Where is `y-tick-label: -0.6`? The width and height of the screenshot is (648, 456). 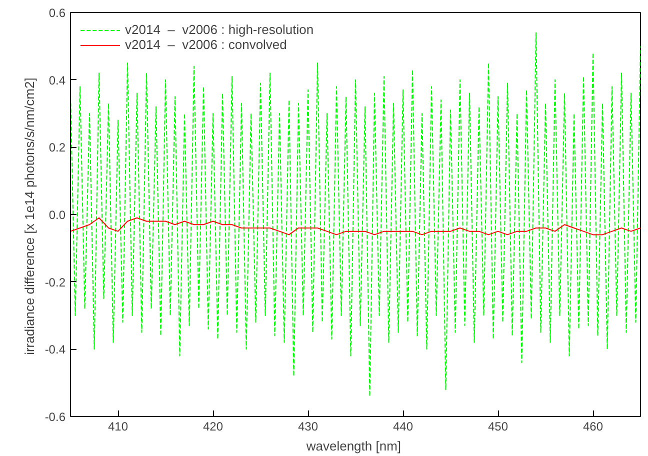
y-tick-label: -0.6 is located at coordinates (55, 417).